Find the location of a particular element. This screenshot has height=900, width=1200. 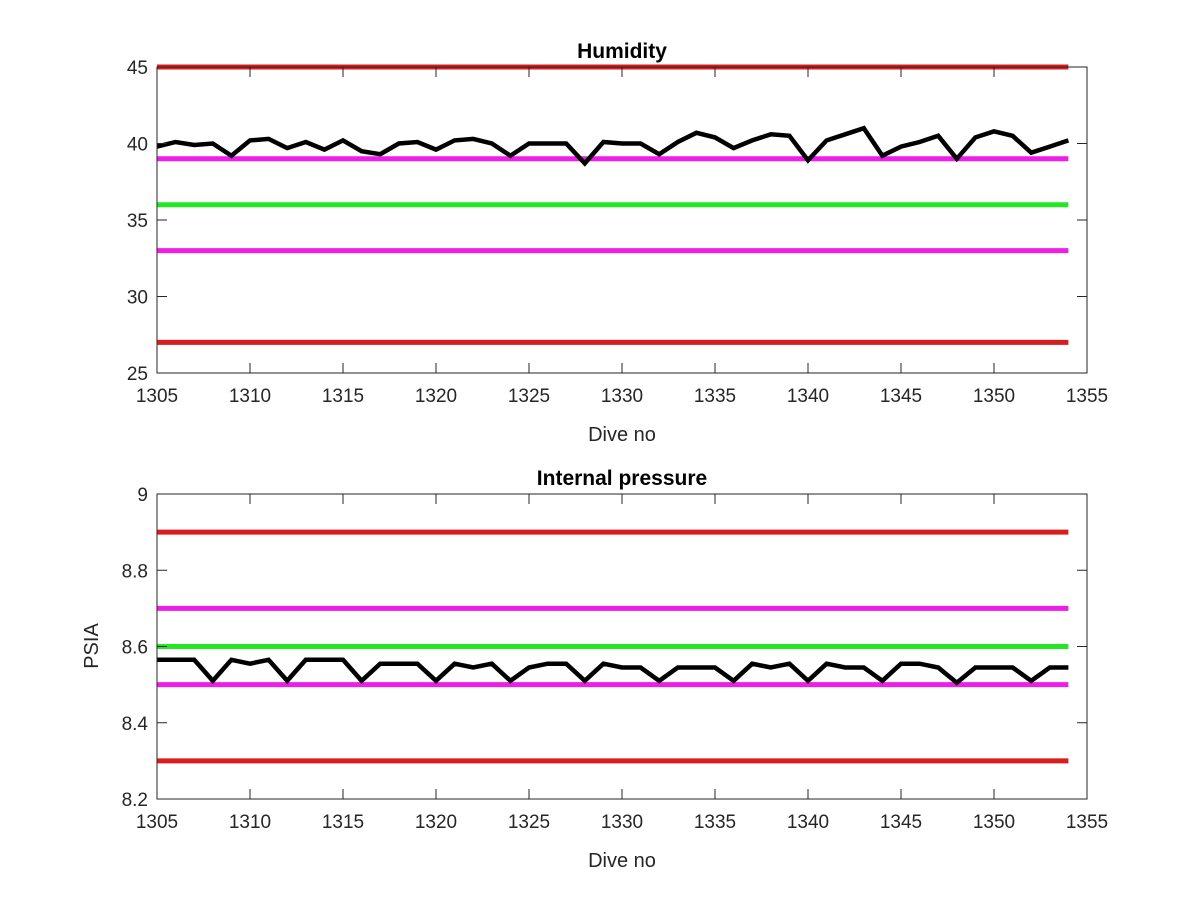

internal-pressure-x-tick-label: 1335 is located at coordinates (715, 822).